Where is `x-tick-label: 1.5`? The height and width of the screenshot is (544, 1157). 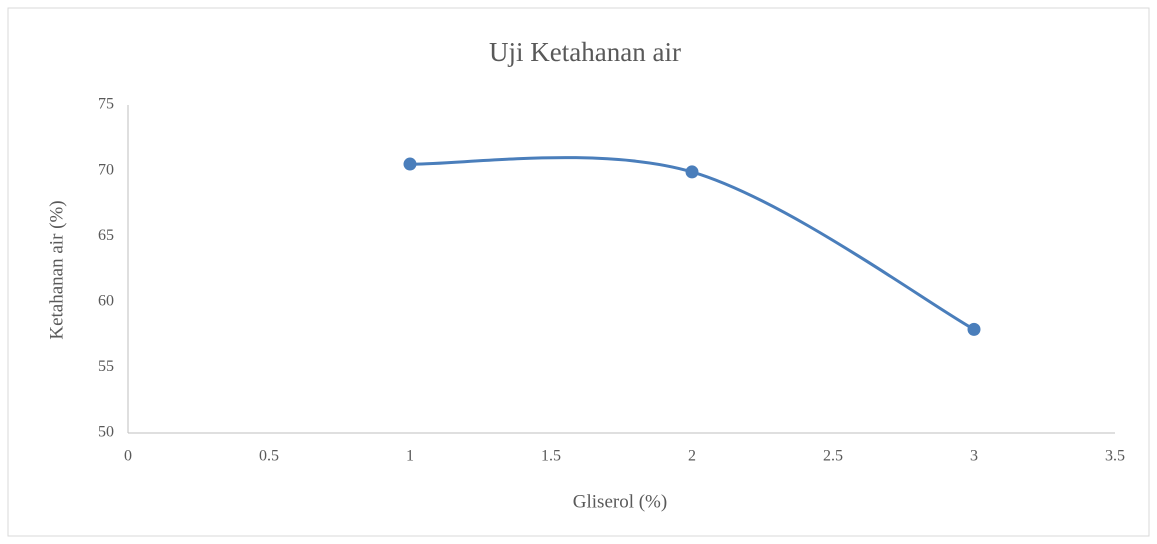 x-tick-label: 1.5 is located at coordinates (551, 456).